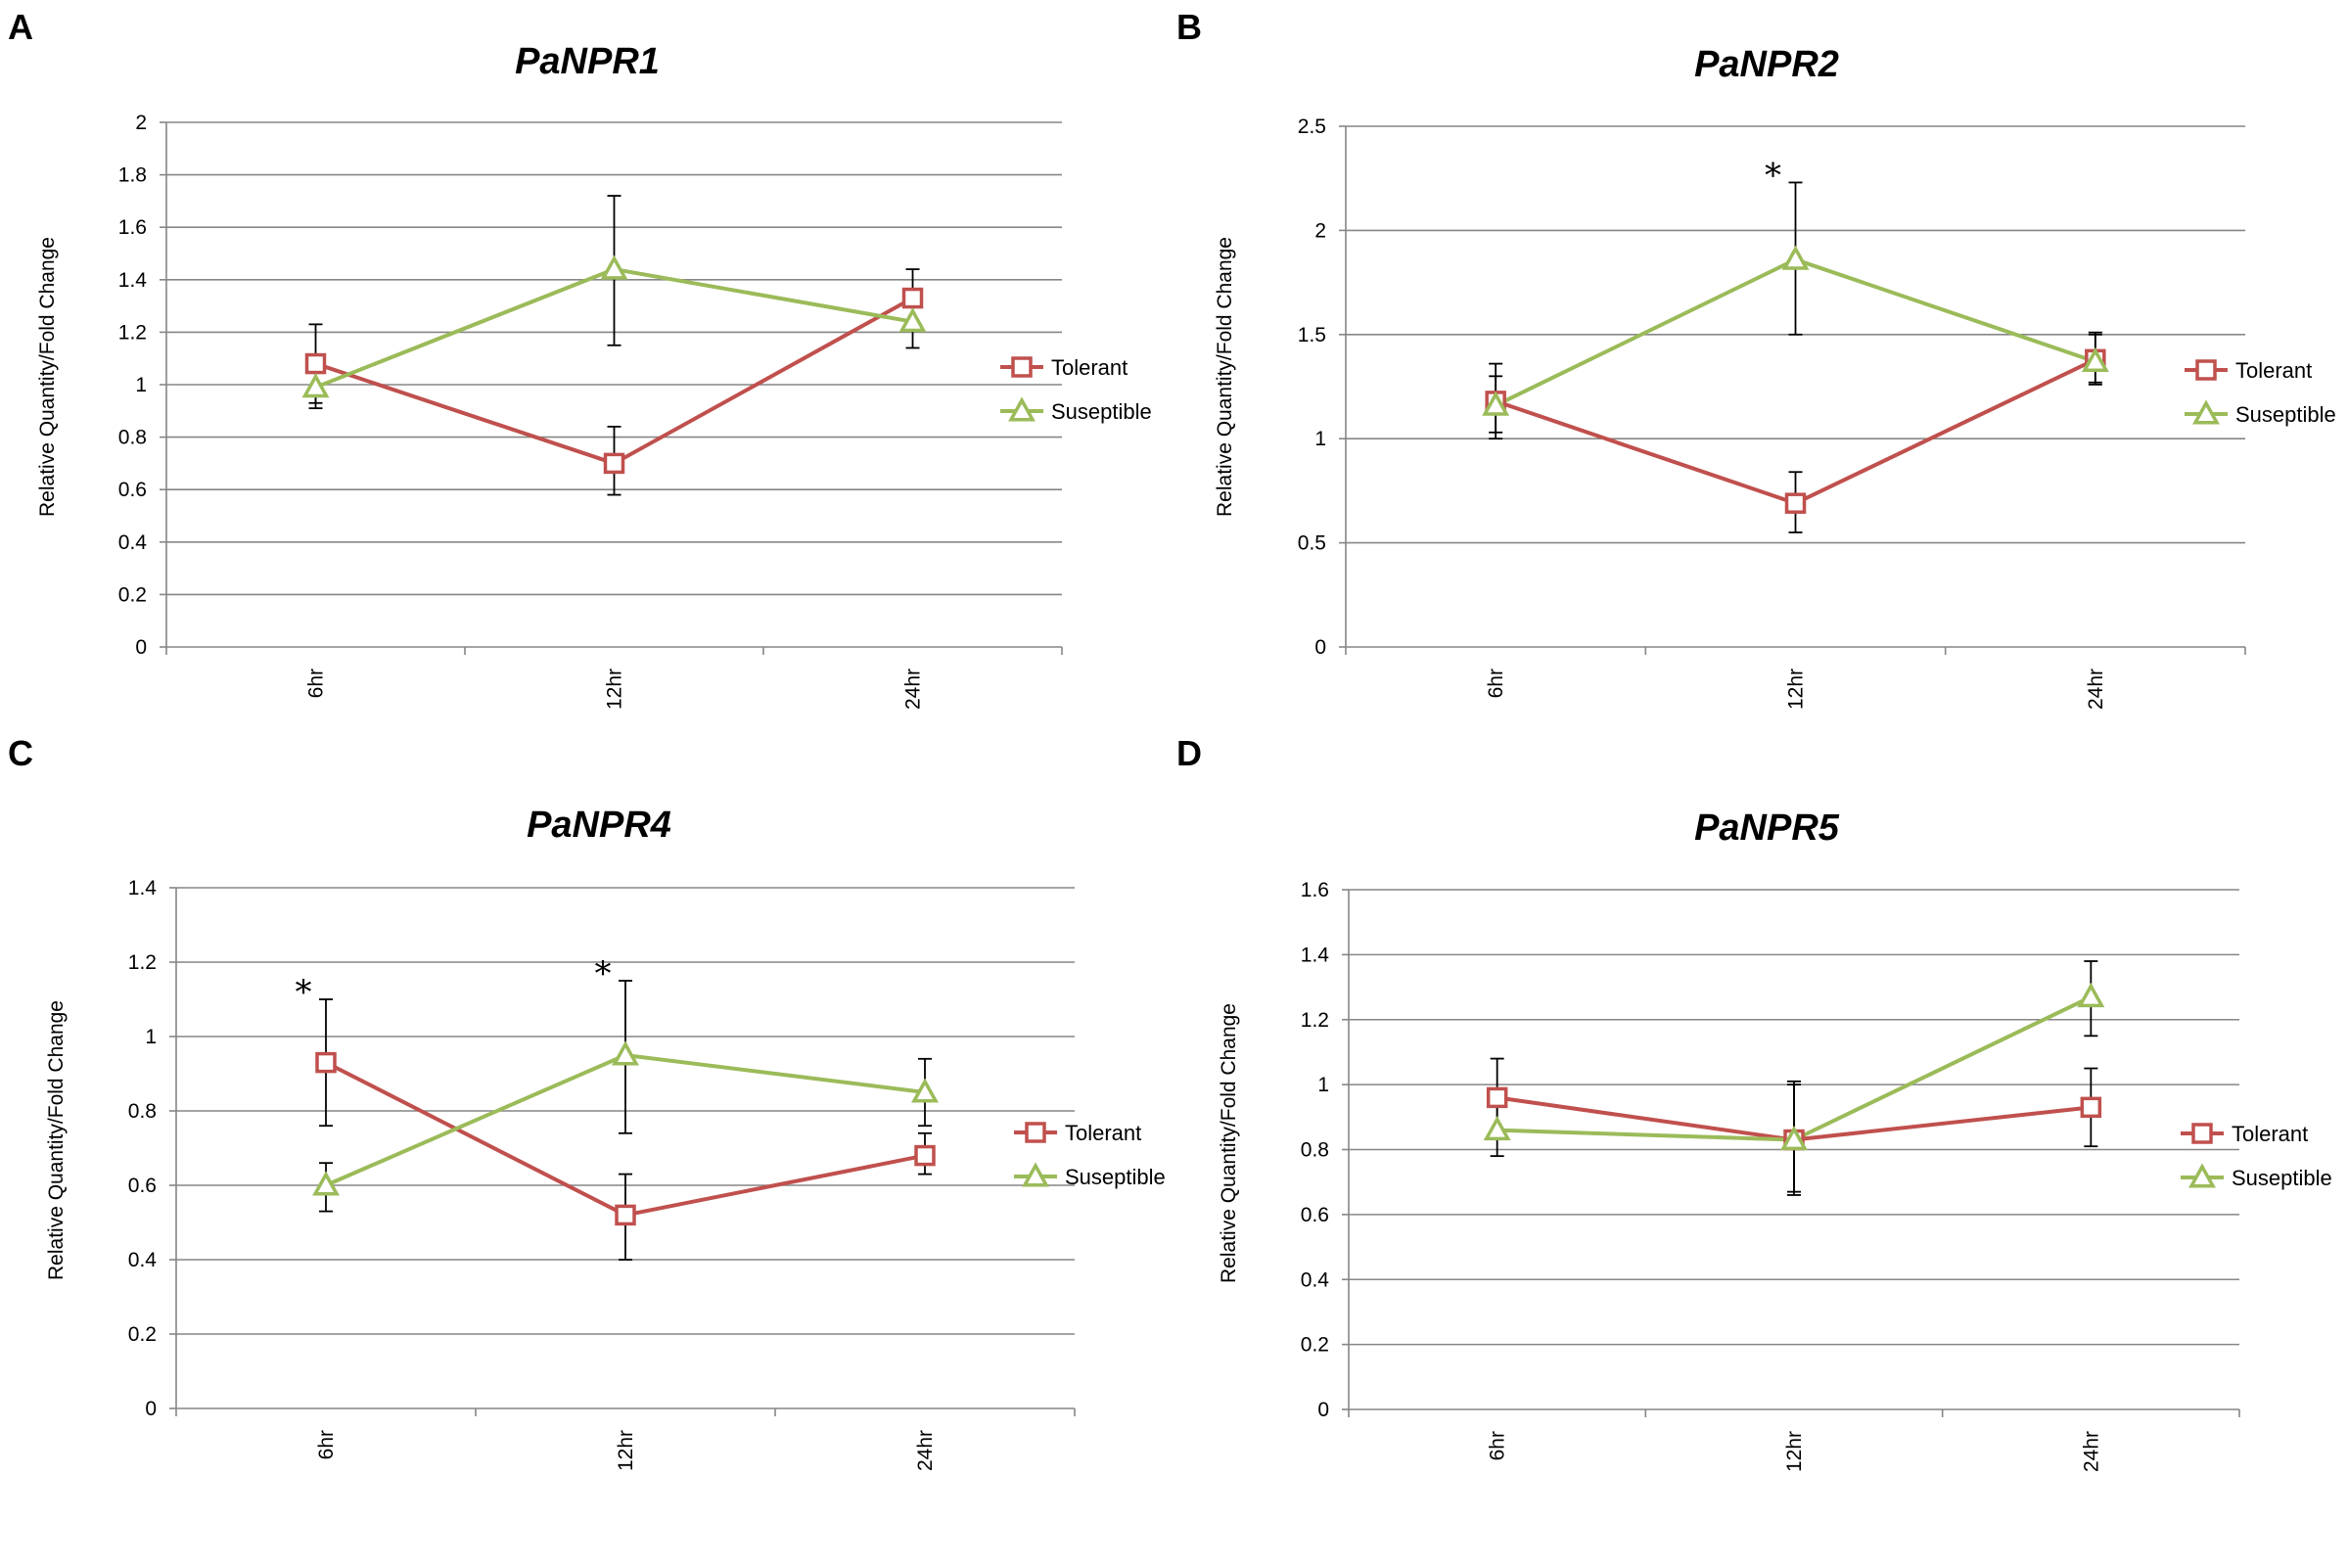 This screenshot has width=2348, height=1568. What do you see at coordinates (1189, 753) in the screenshot?
I see `panel-letter: D` at bounding box center [1189, 753].